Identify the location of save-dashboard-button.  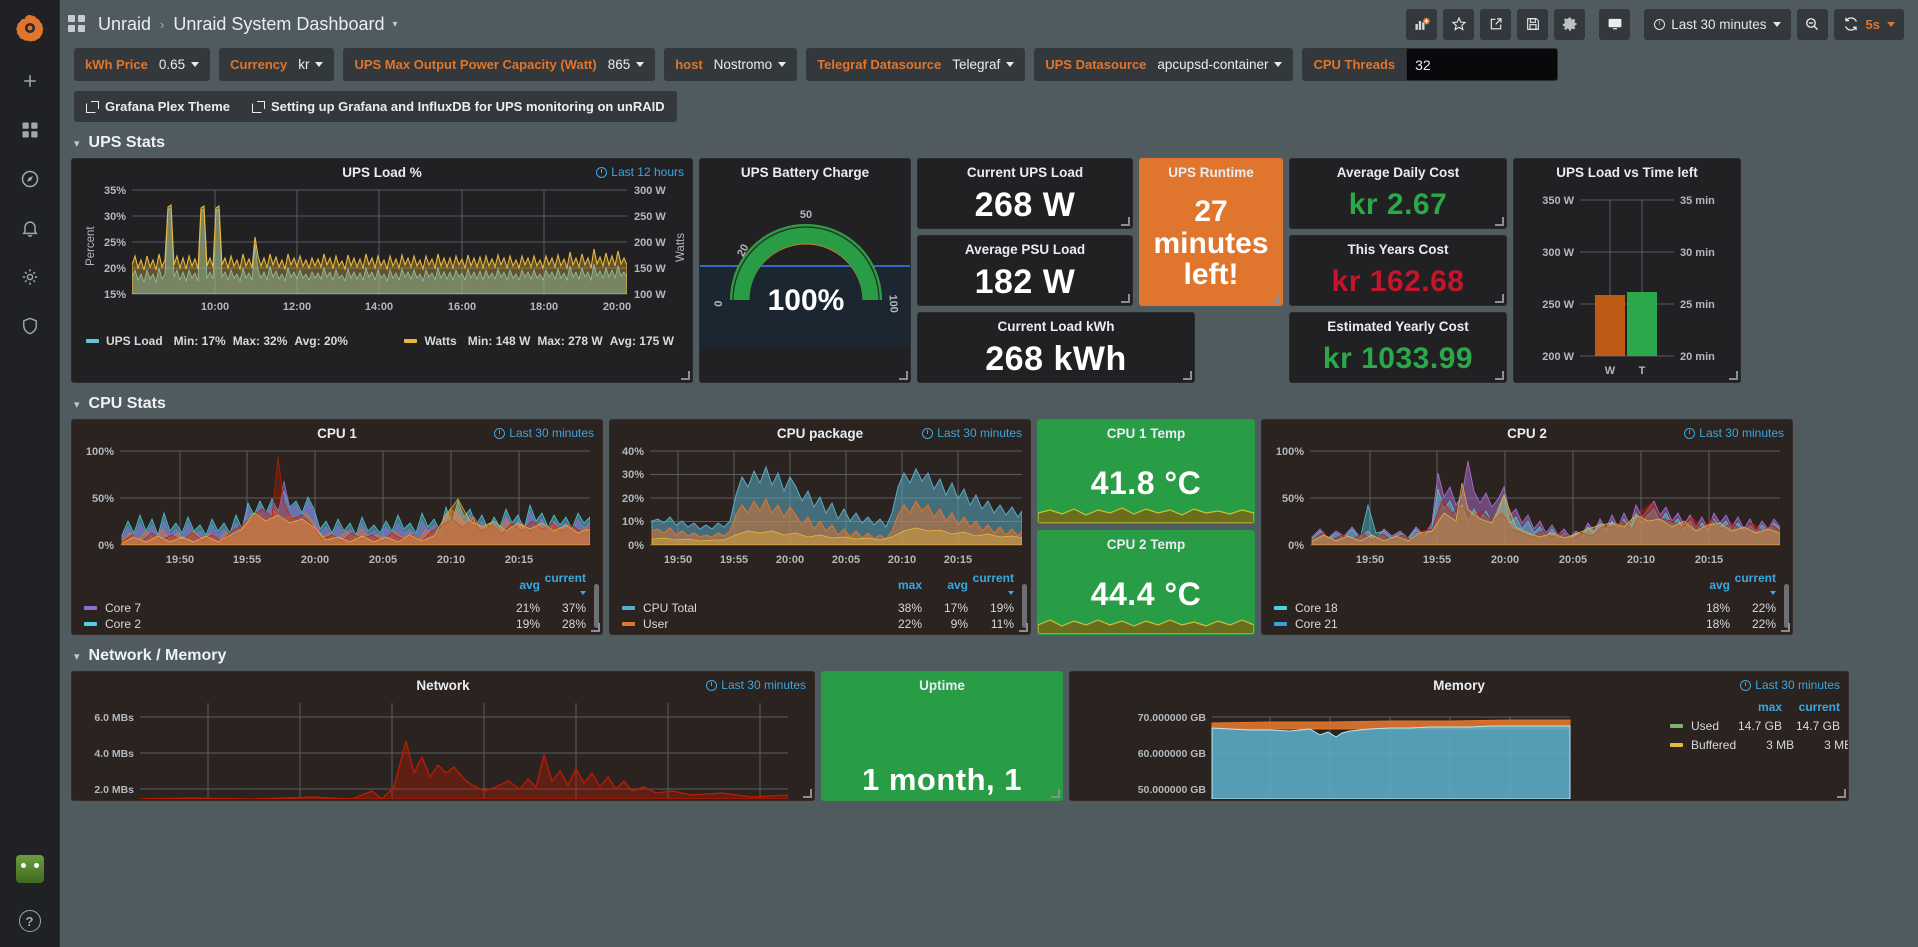
(1533, 24).